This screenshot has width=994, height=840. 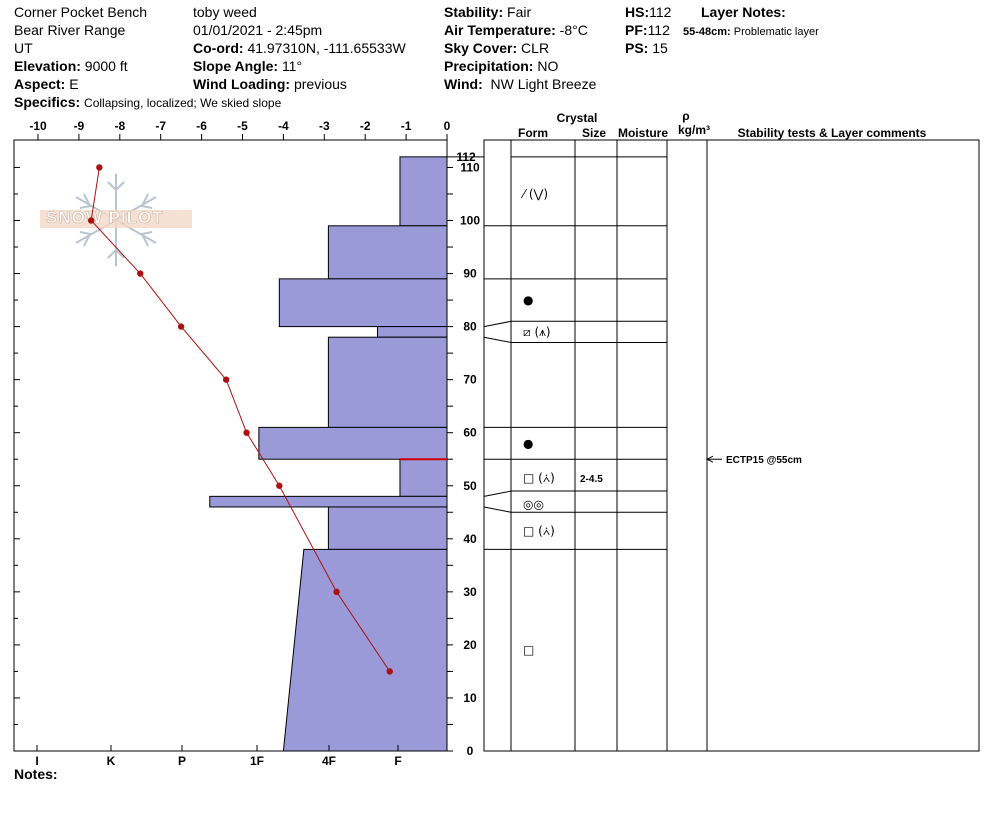 I want to click on precip-value: NO, so click(x=548, y=66).